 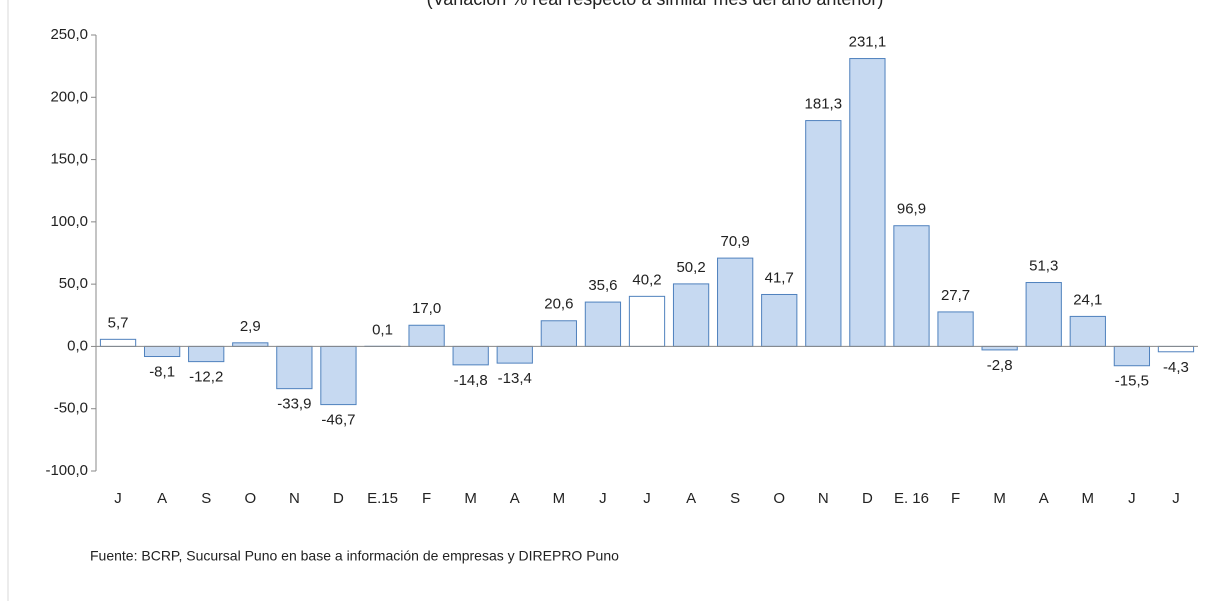 What do you see at coordinates (1043, 265) in the screenshot?
I see `value-label: 51,3` at bounding box center [1043, 265].